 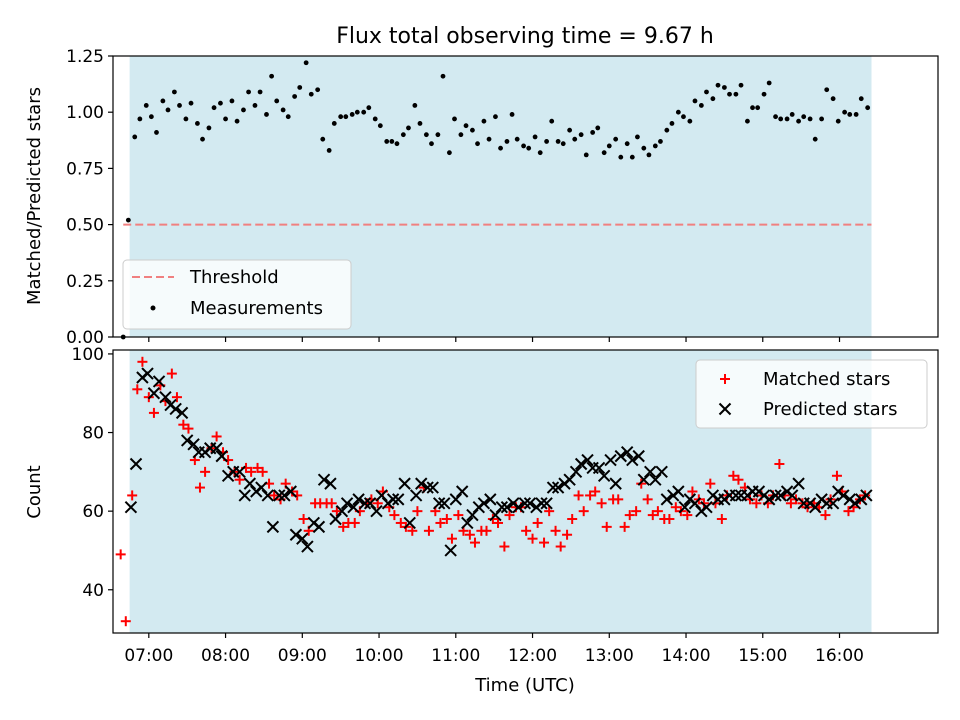 I want to click on y-tick-label: 100, so click(x=88, y=355).